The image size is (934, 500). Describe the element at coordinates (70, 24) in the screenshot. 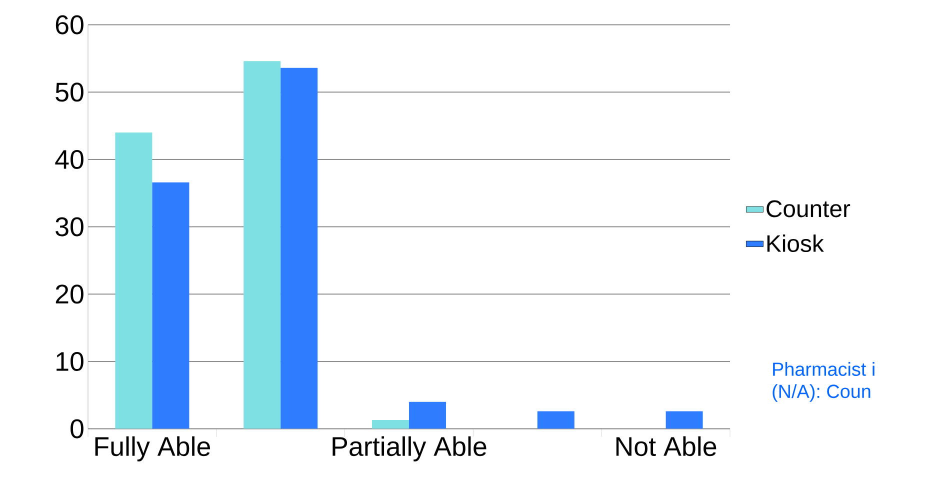

I see `y-tick-label: 60` at that location.